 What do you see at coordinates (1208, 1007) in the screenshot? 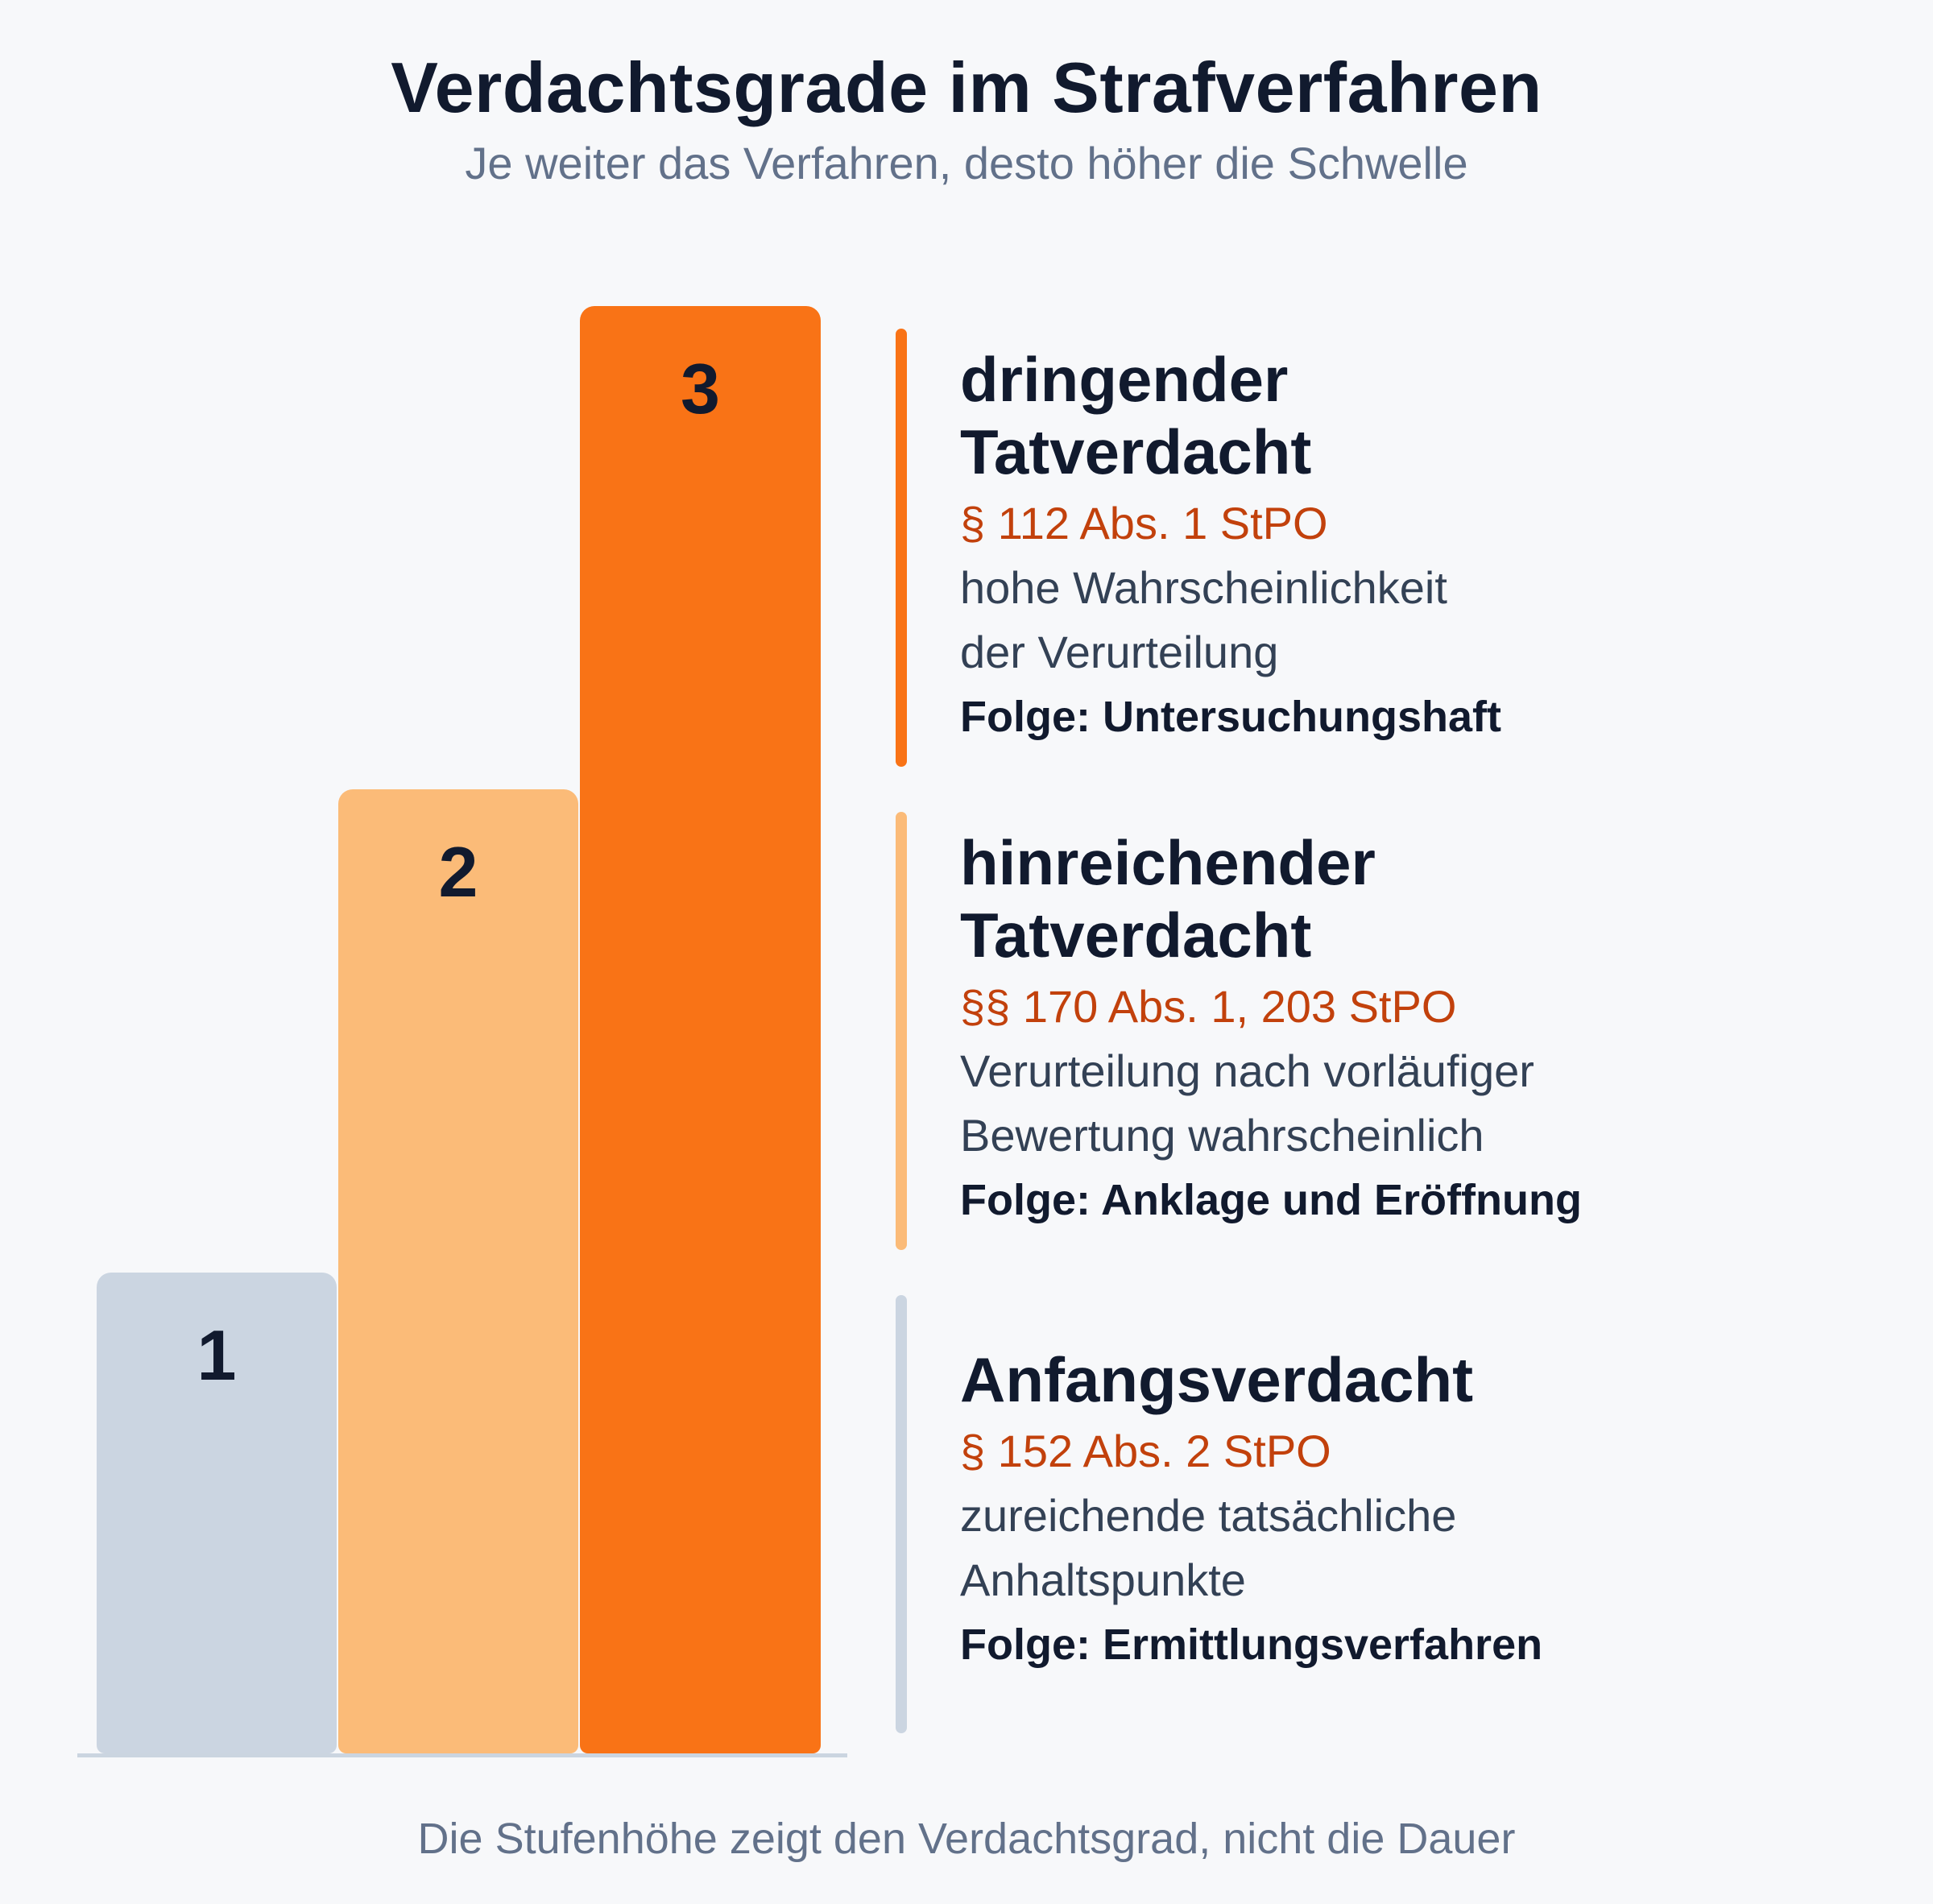
I see `legal-reference: §§ 170 Abs. 1, 203 StPO` at bounding box center [1208, 1007].